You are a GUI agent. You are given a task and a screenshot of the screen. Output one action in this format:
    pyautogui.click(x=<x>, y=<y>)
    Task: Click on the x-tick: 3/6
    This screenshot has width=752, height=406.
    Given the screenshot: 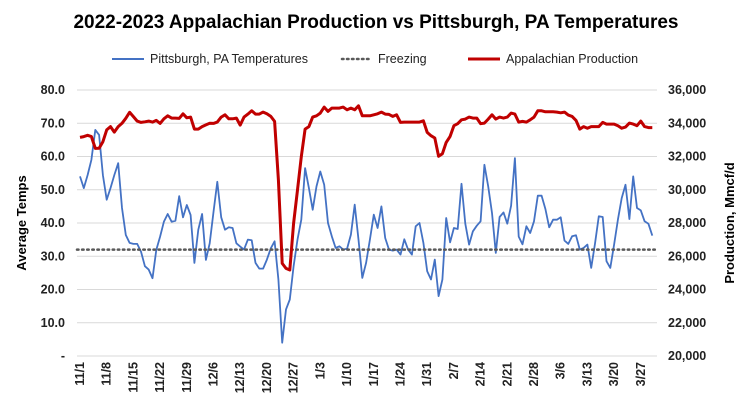 What is the action you would take?
    pyautogui.click(x=561, y=370)
    